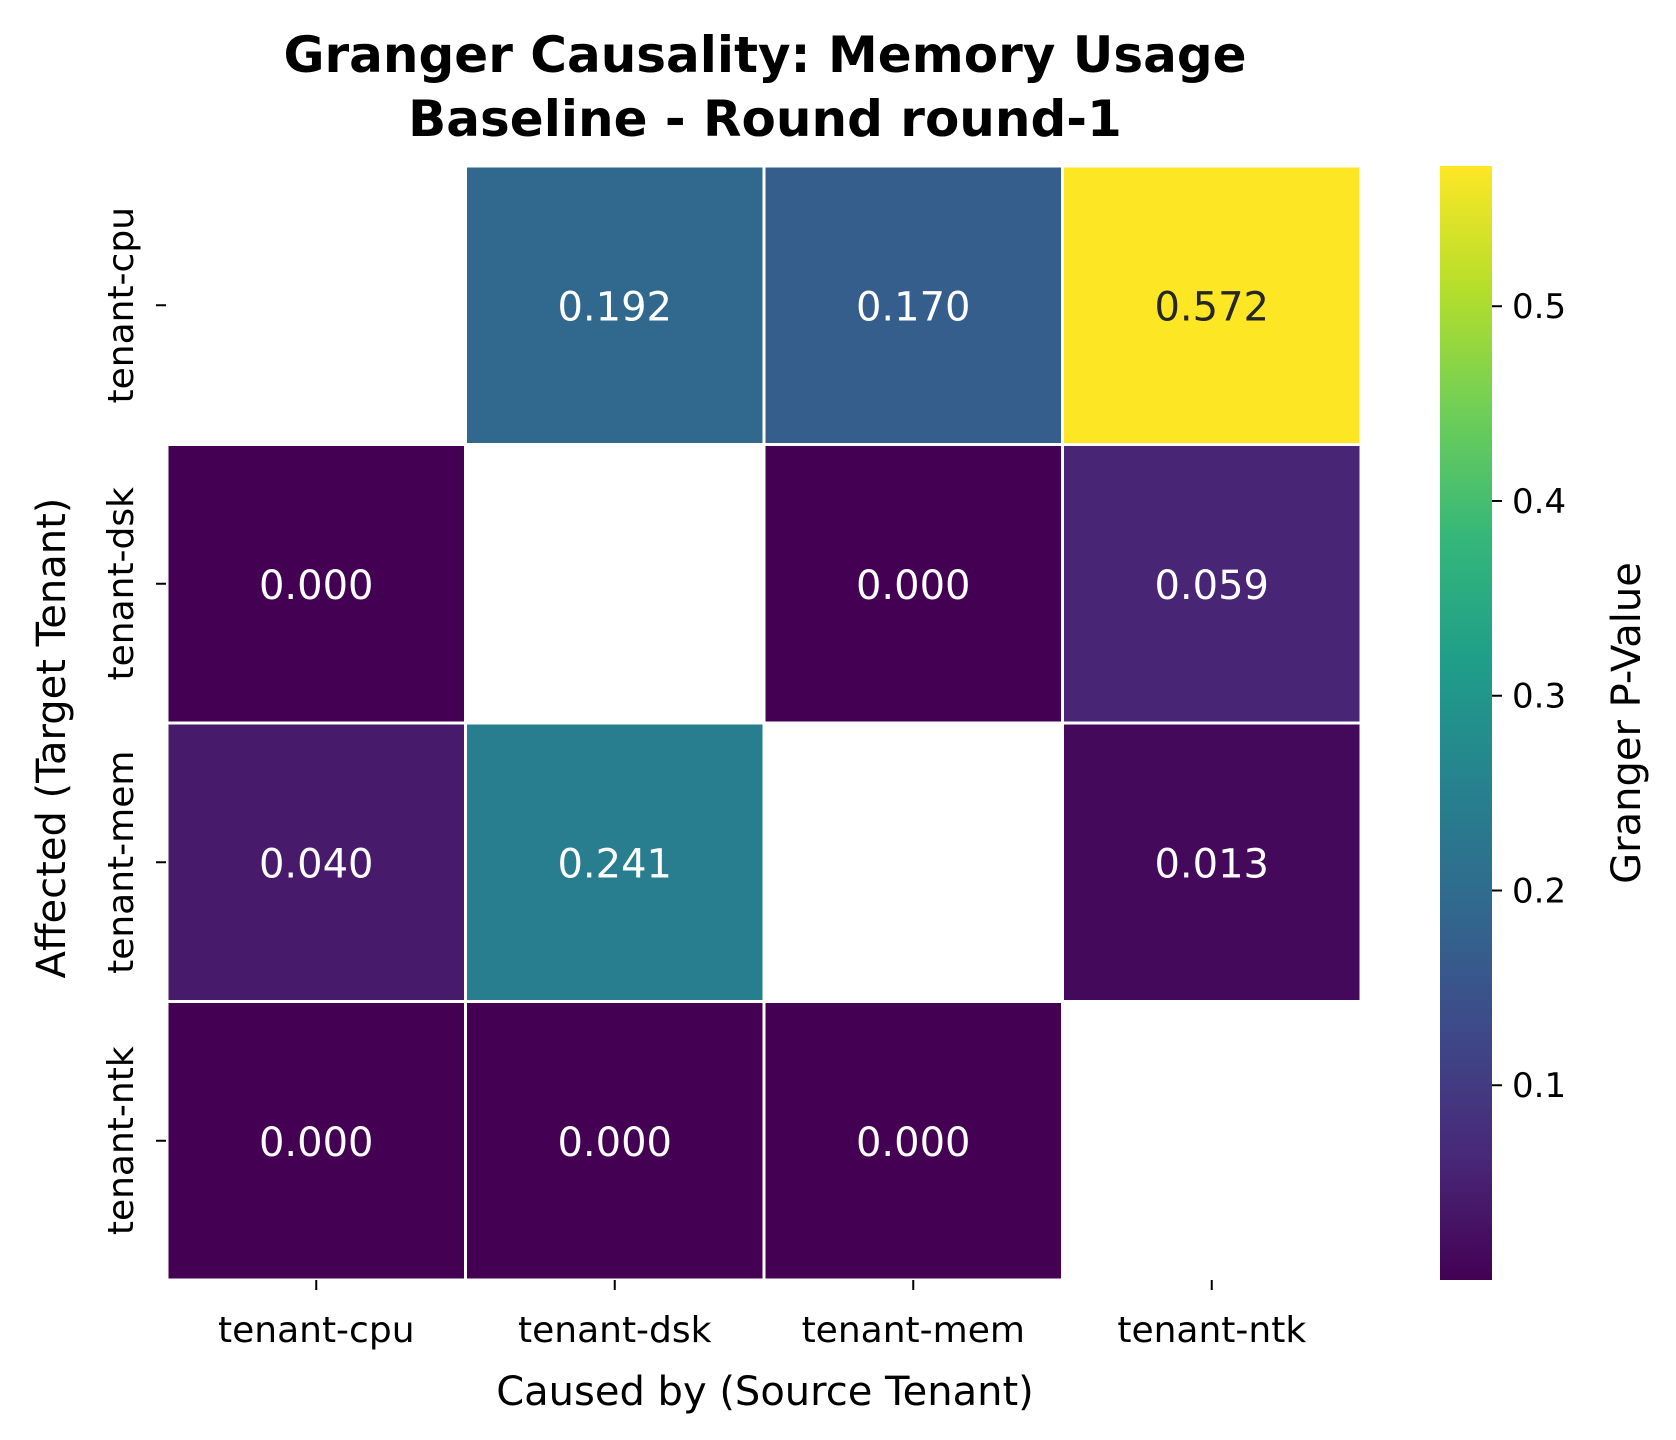 The width and height of the screenshot is (1676, 1440). I want to click on x-axis-ticks: tenant-cpu tenant-dsk tenant-mem tenant-ntk, so click(762, 1315).